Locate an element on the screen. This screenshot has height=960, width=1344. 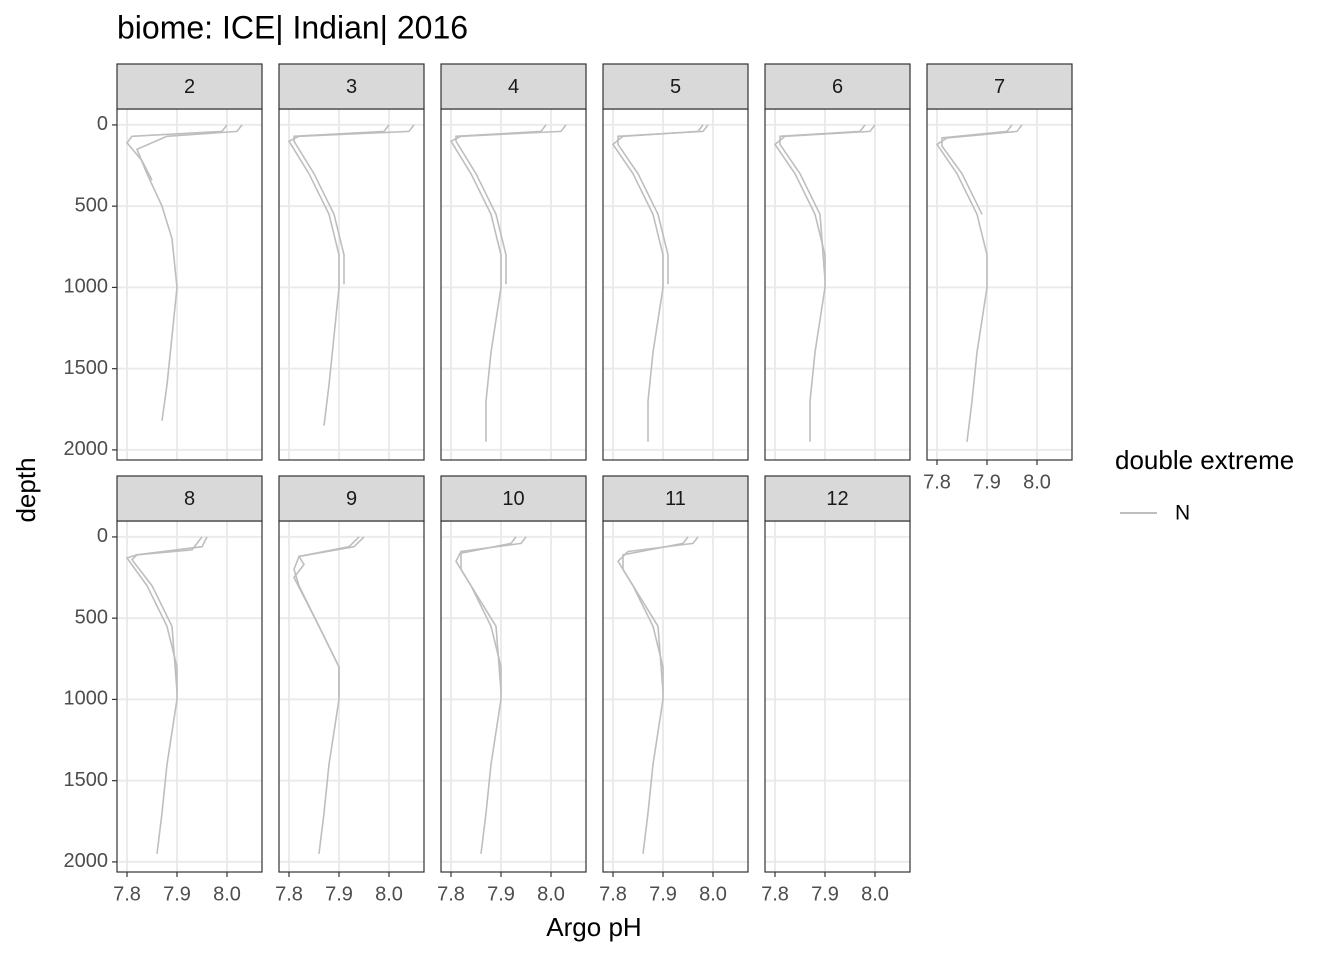
strip-label: 9 is located at coordinates (351, 499).